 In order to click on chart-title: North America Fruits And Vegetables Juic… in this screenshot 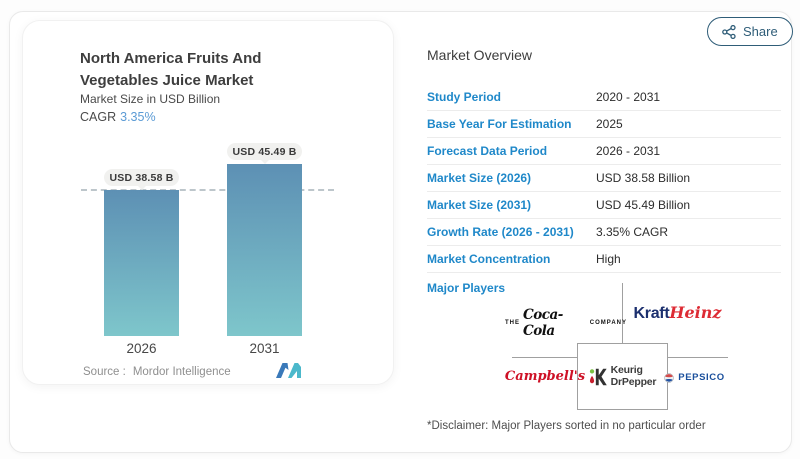, I will do `click(171, 69)`.